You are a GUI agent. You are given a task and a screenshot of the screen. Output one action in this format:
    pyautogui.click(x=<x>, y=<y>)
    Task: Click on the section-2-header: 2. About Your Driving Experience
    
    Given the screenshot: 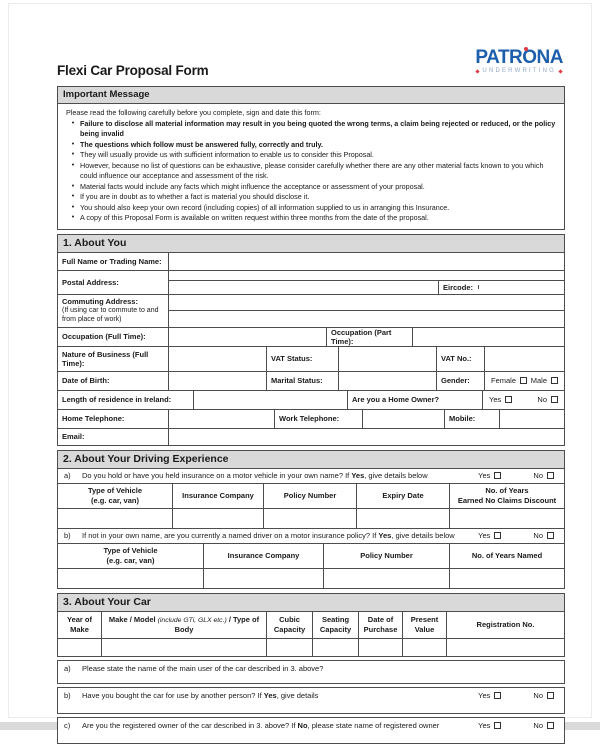 What is the action you would take?
    pyautogui.click(x=311, y=459)
    